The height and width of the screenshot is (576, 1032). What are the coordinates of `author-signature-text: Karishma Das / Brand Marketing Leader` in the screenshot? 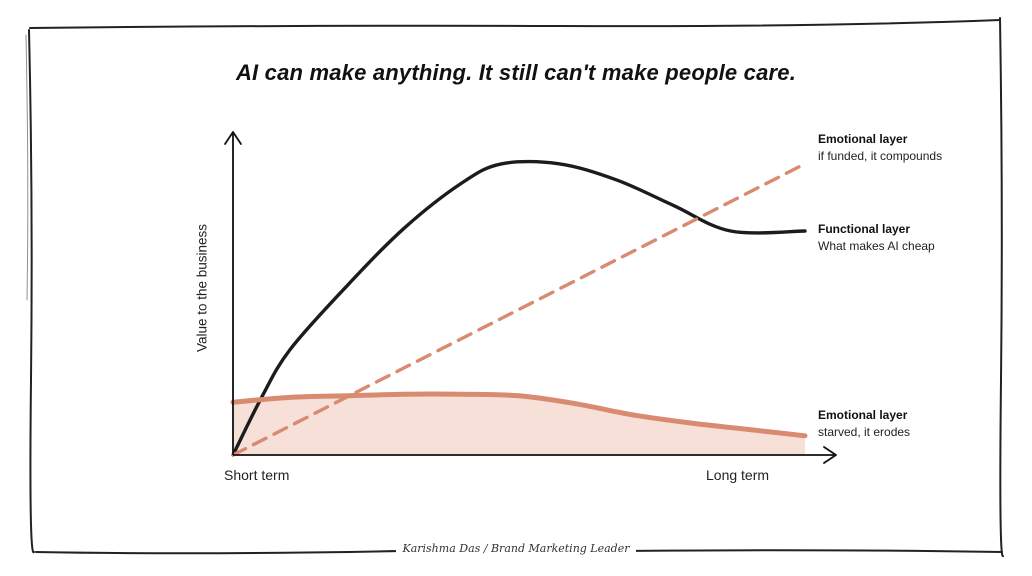 It's located at (516, 548).